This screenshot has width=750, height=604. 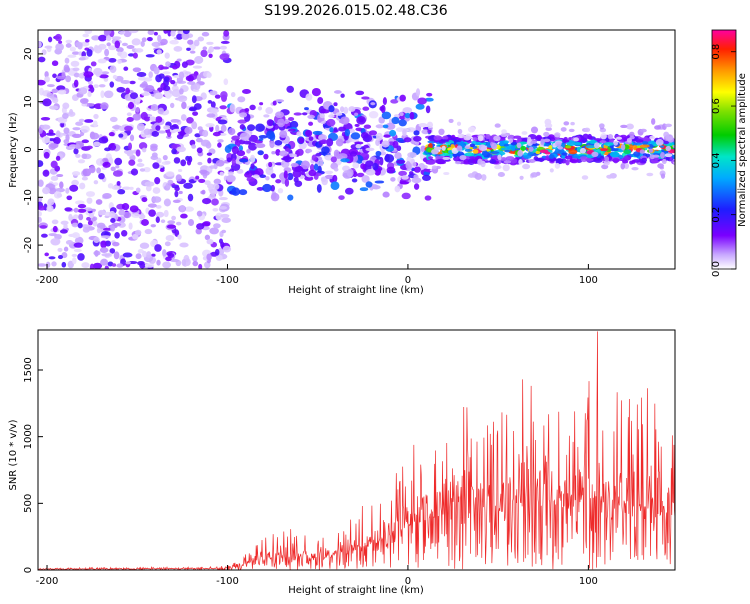 I want to click on x-tick-label: -100, so click(x=227, y=280).